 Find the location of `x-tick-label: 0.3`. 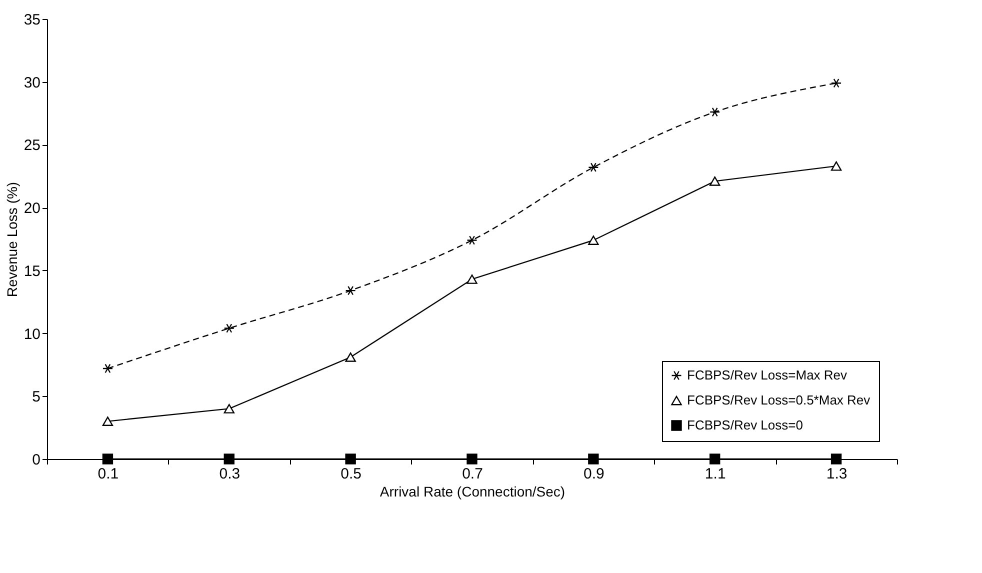

x-tick-label: 0.3 is located at coordinates (229, 474).